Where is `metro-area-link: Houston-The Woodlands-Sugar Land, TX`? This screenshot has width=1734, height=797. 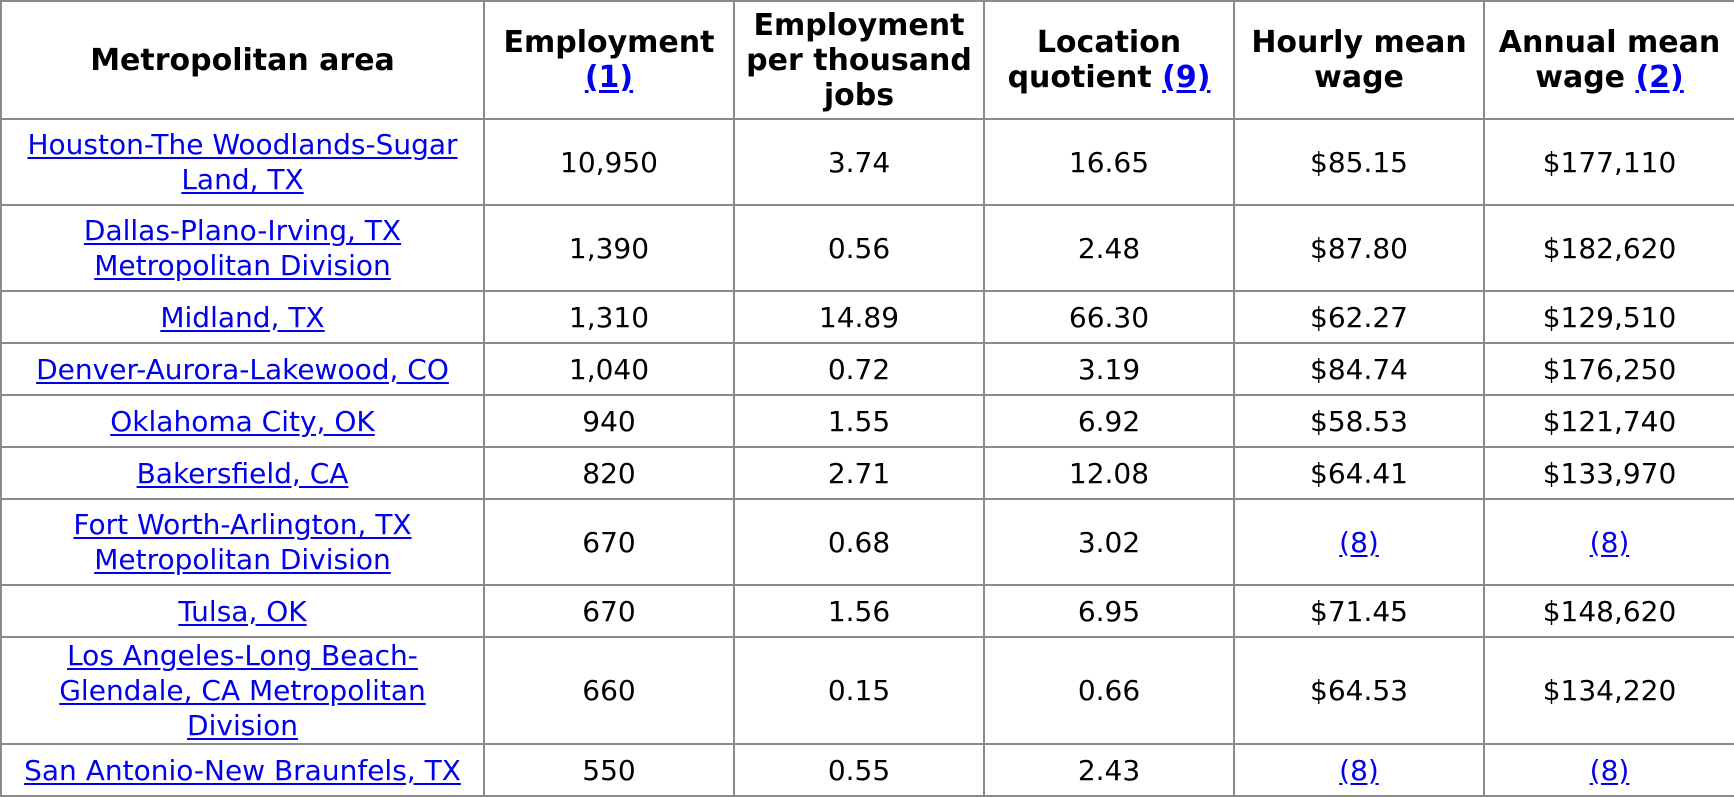 metro-area-link: Houston-The Woodlands-Sugar Land, TX is located at coordinates (242, 162).